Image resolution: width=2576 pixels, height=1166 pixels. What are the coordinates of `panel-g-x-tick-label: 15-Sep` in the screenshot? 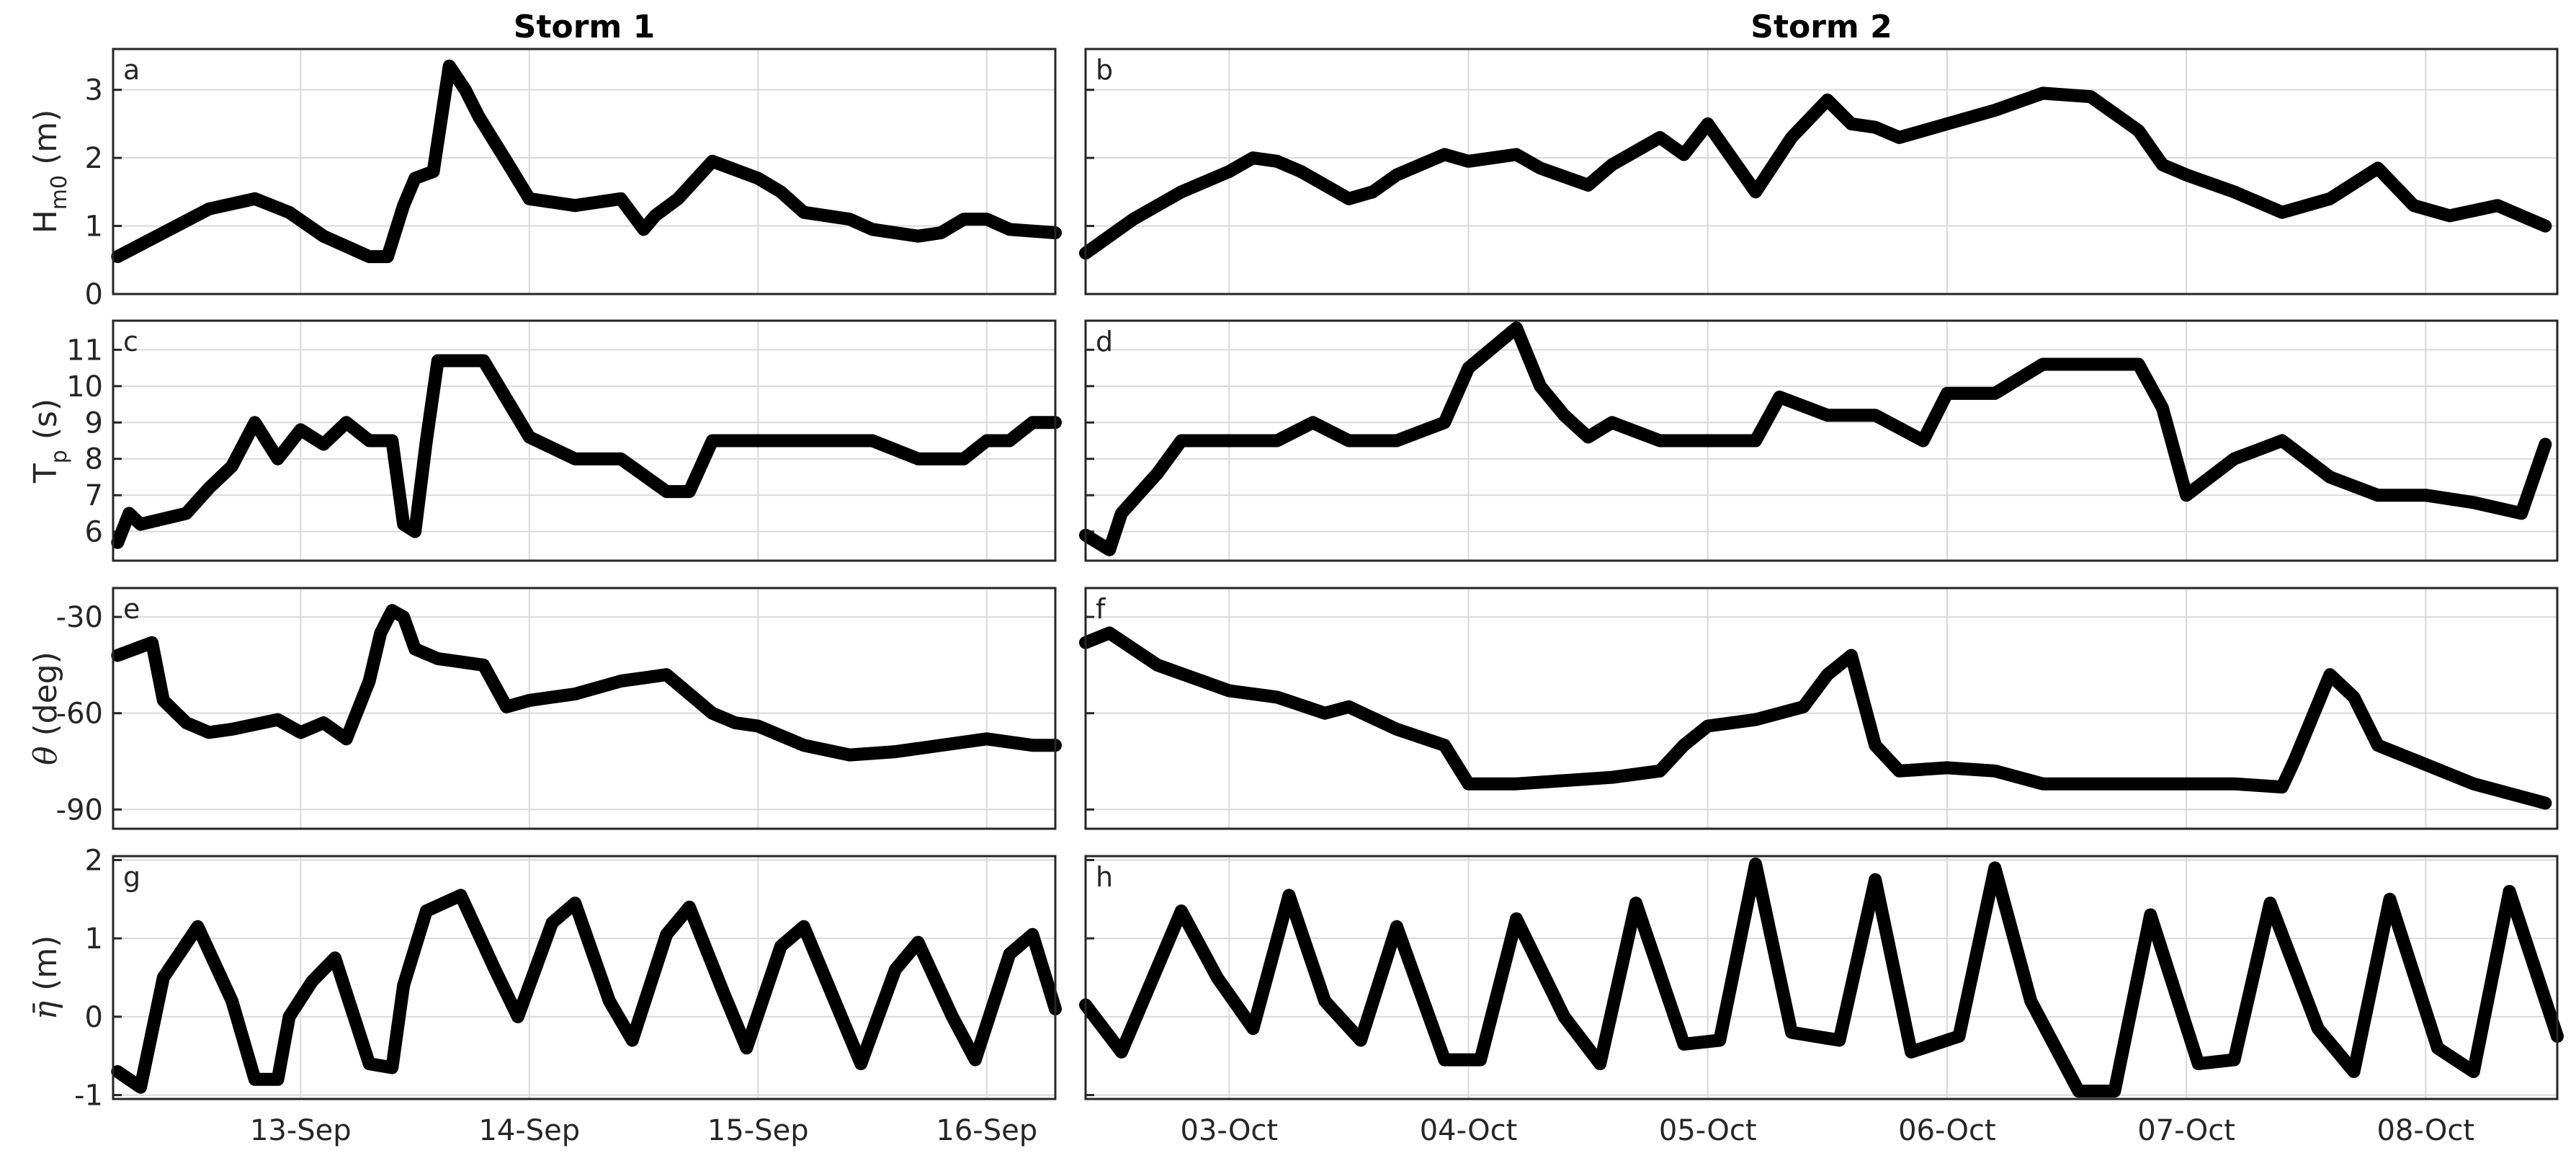 It's located at (758, 1131).